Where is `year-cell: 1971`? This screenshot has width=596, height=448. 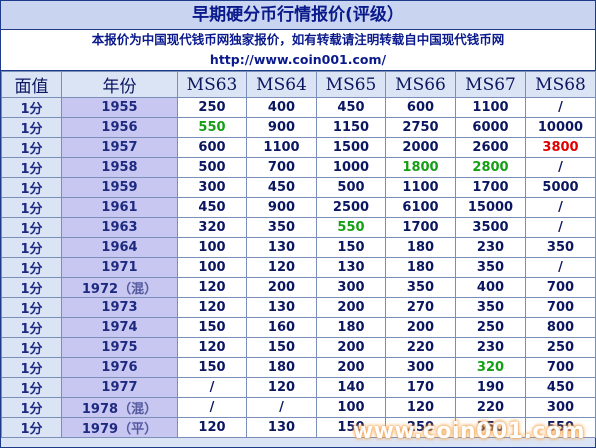
year-cell: 1971 is located at coordinates (119, 267).